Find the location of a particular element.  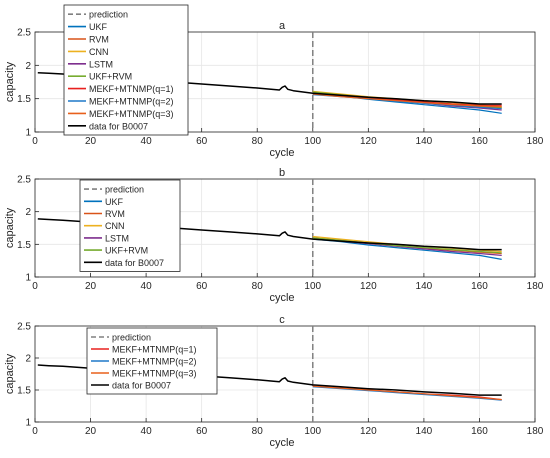

chart-title: c is located at coordinates (282, 320).